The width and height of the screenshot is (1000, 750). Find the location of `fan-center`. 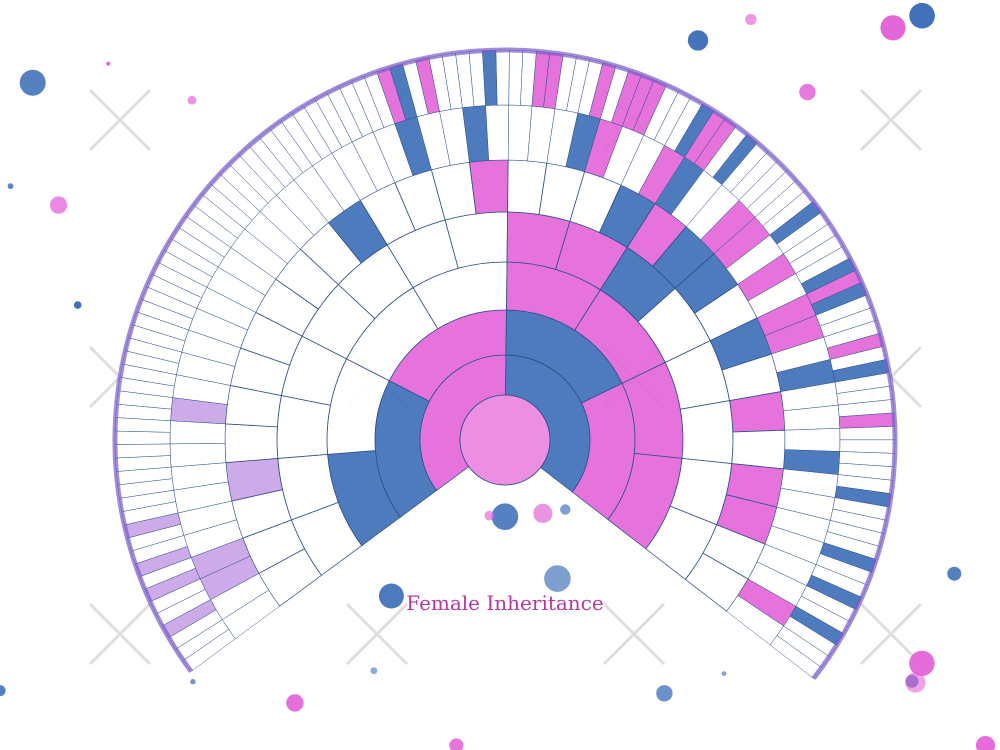

fan-center is located at coordinates (505, 440).